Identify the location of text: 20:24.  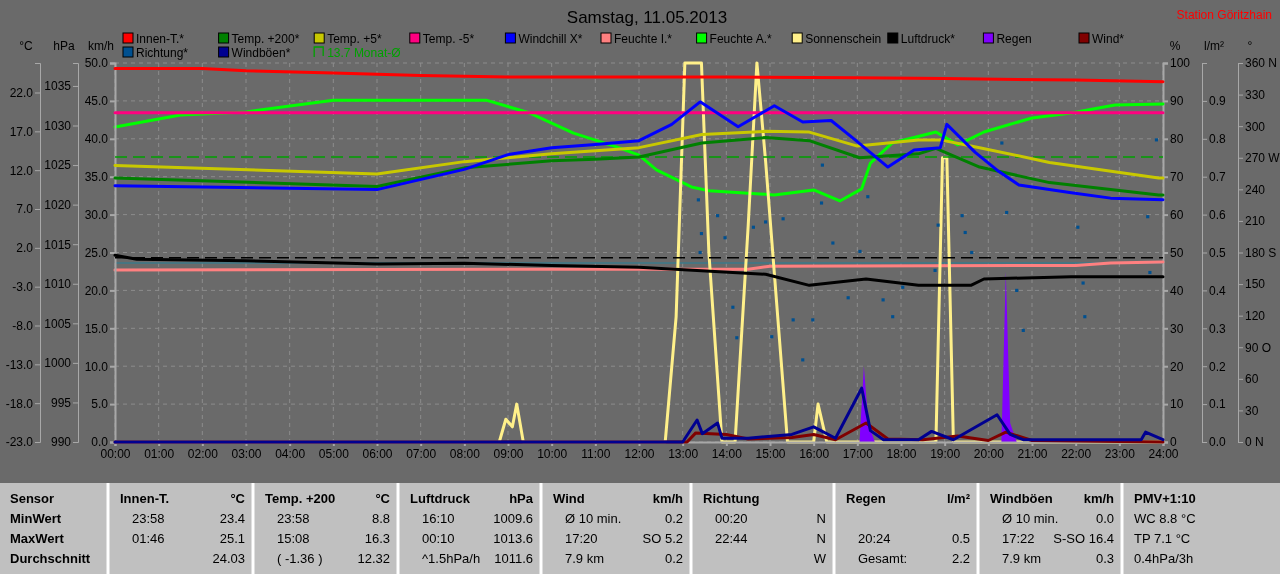
(874, 538).